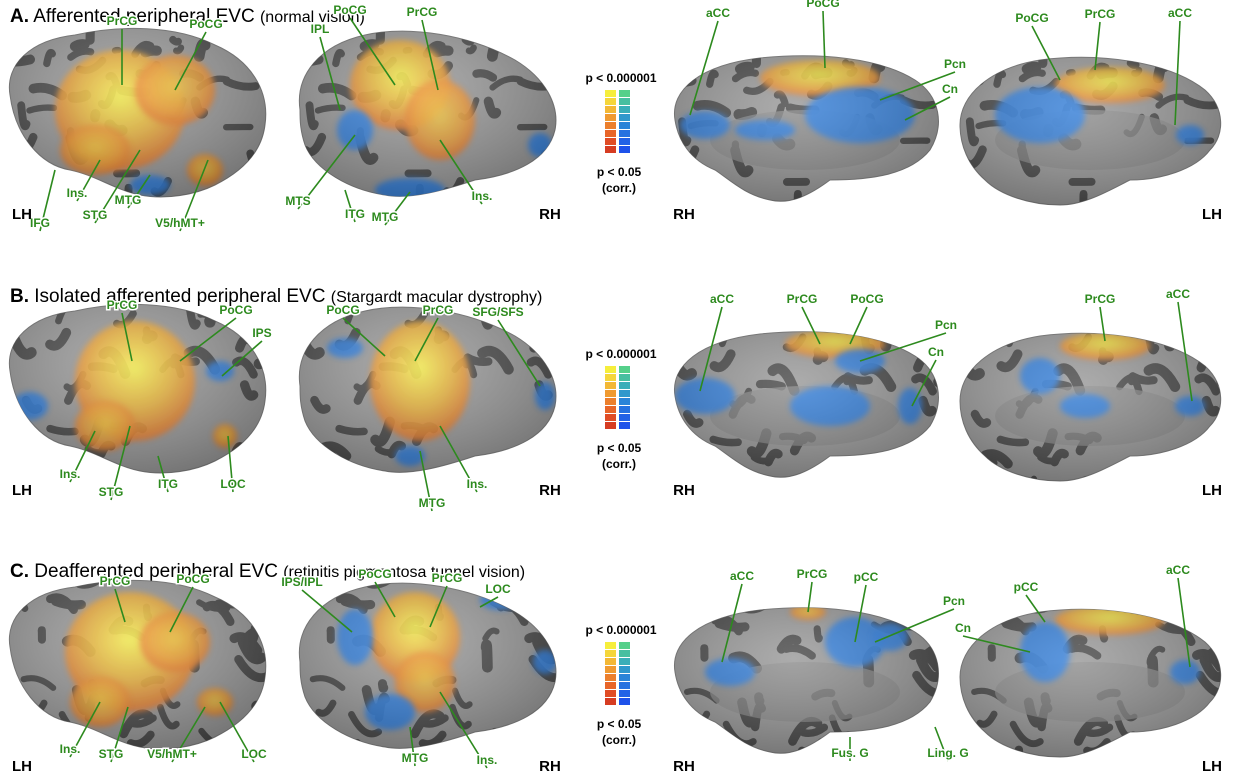  I want to click on region-label: IPL, so click(320, 29).